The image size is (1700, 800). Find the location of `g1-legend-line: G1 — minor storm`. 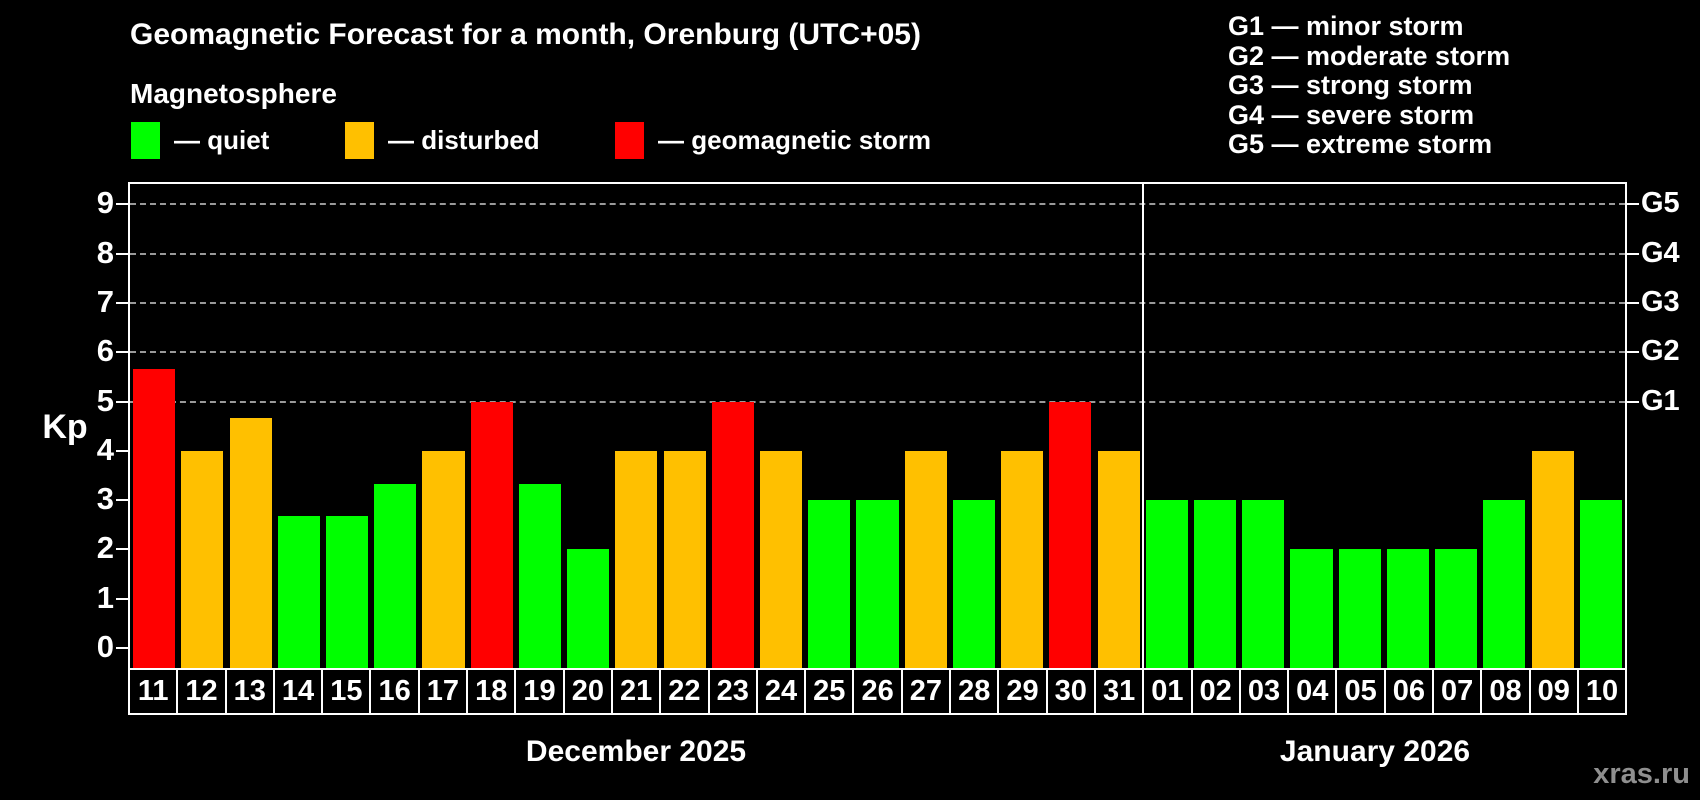

g1-legend-line: G1 — minor storm is located at coordinates (1346, 26).